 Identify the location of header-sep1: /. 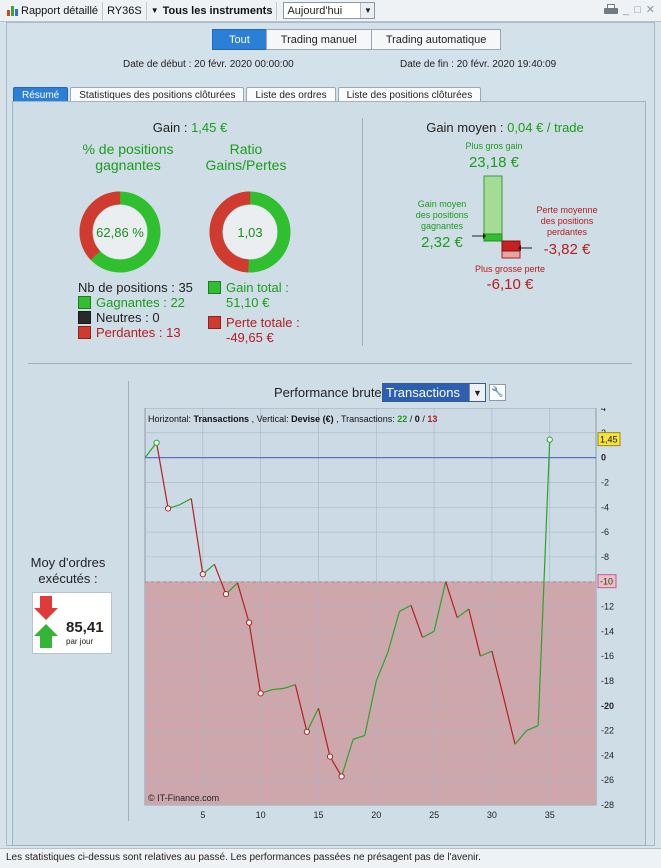
(411, 419).